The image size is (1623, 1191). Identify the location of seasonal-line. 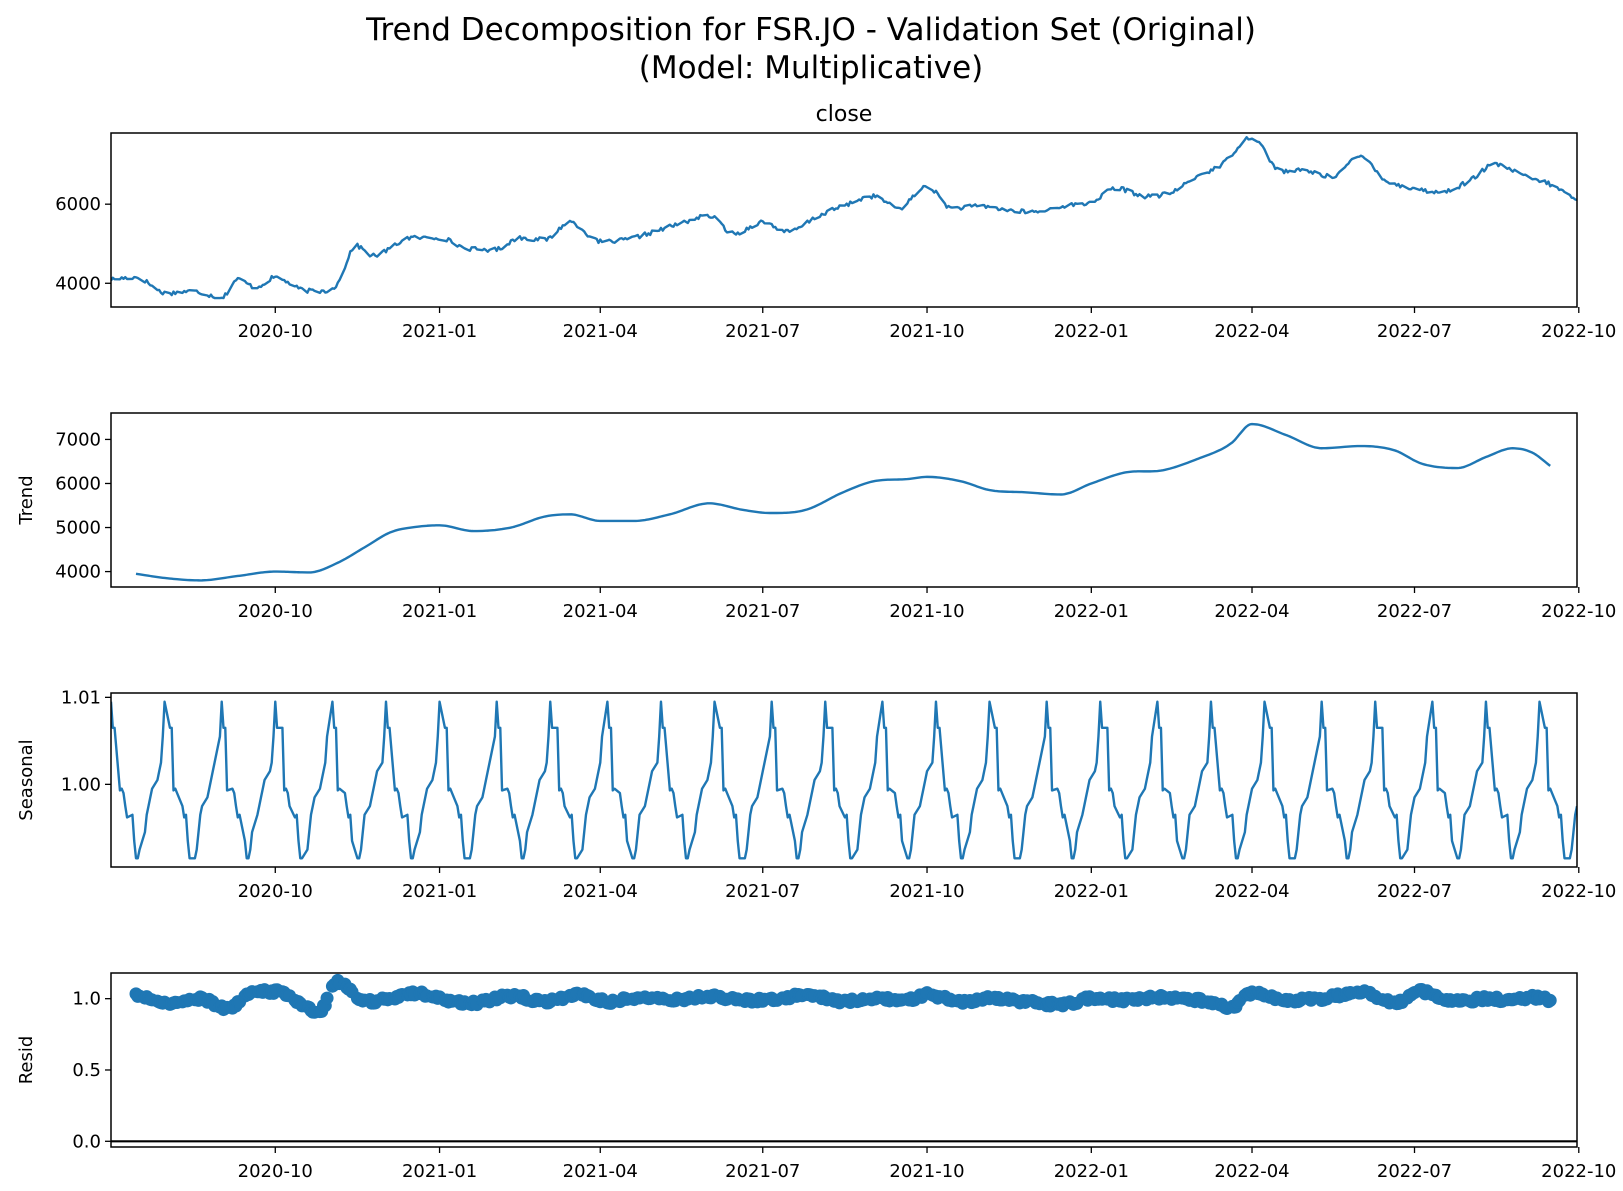
(844, 780).